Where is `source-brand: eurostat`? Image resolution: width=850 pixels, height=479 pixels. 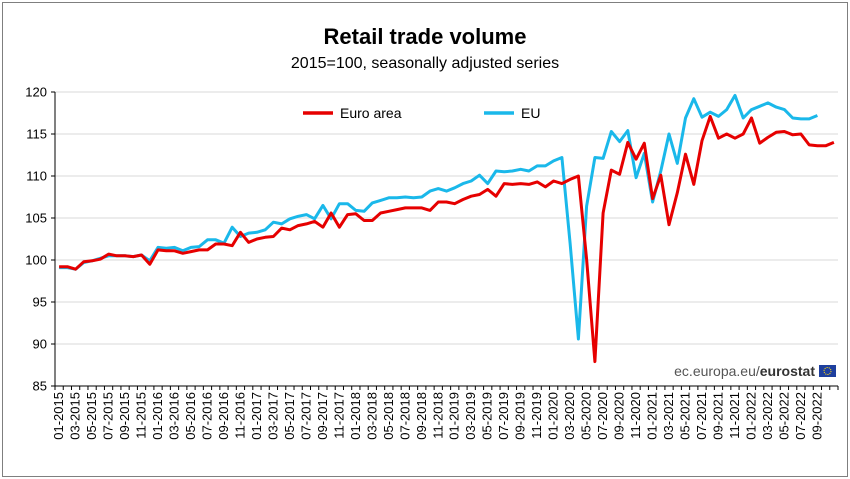
source-brand: eurostat is located at coordinates (788, 371).